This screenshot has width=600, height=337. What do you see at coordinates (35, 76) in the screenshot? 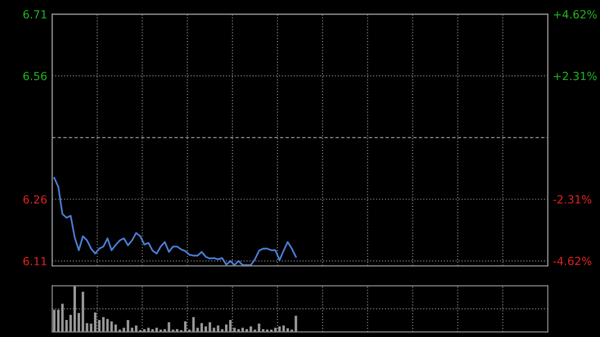
I see `y-tick-label: 6.56` at bounding box center [35, 76].